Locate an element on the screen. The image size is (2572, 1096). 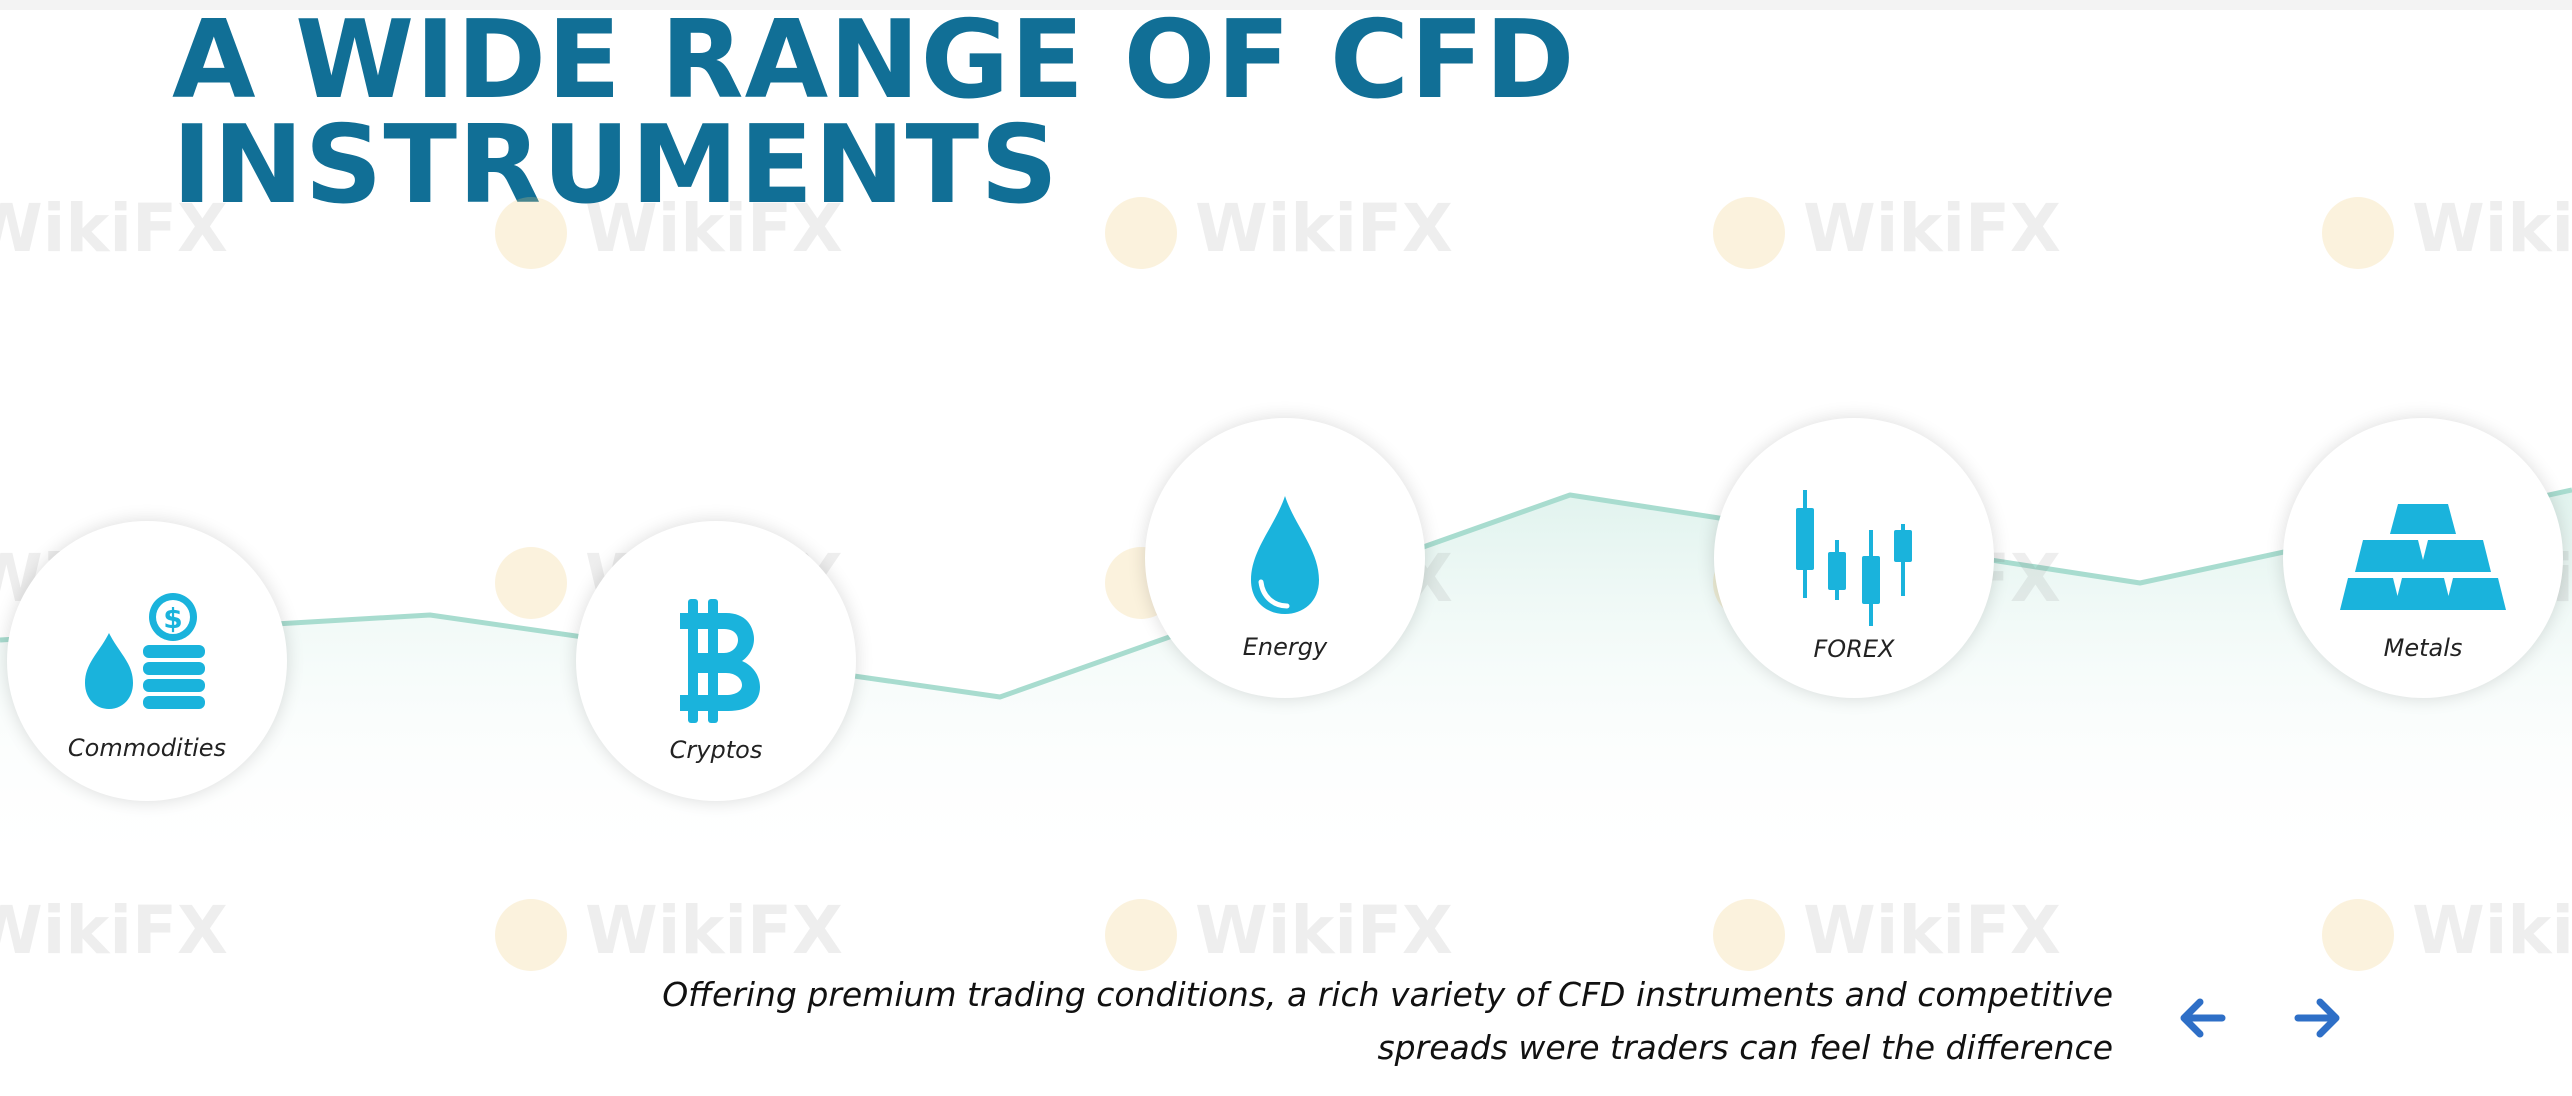
arrow-left-icon is located at coordinates (2203, 1018).